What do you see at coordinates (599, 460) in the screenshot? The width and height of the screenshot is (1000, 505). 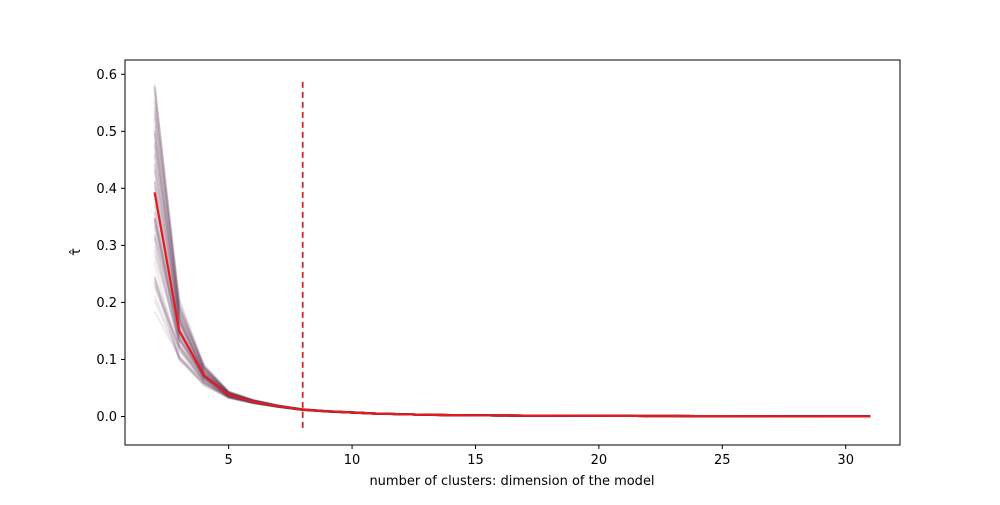 I see `x-tick-label: 20` at bounding box center [599, 460].